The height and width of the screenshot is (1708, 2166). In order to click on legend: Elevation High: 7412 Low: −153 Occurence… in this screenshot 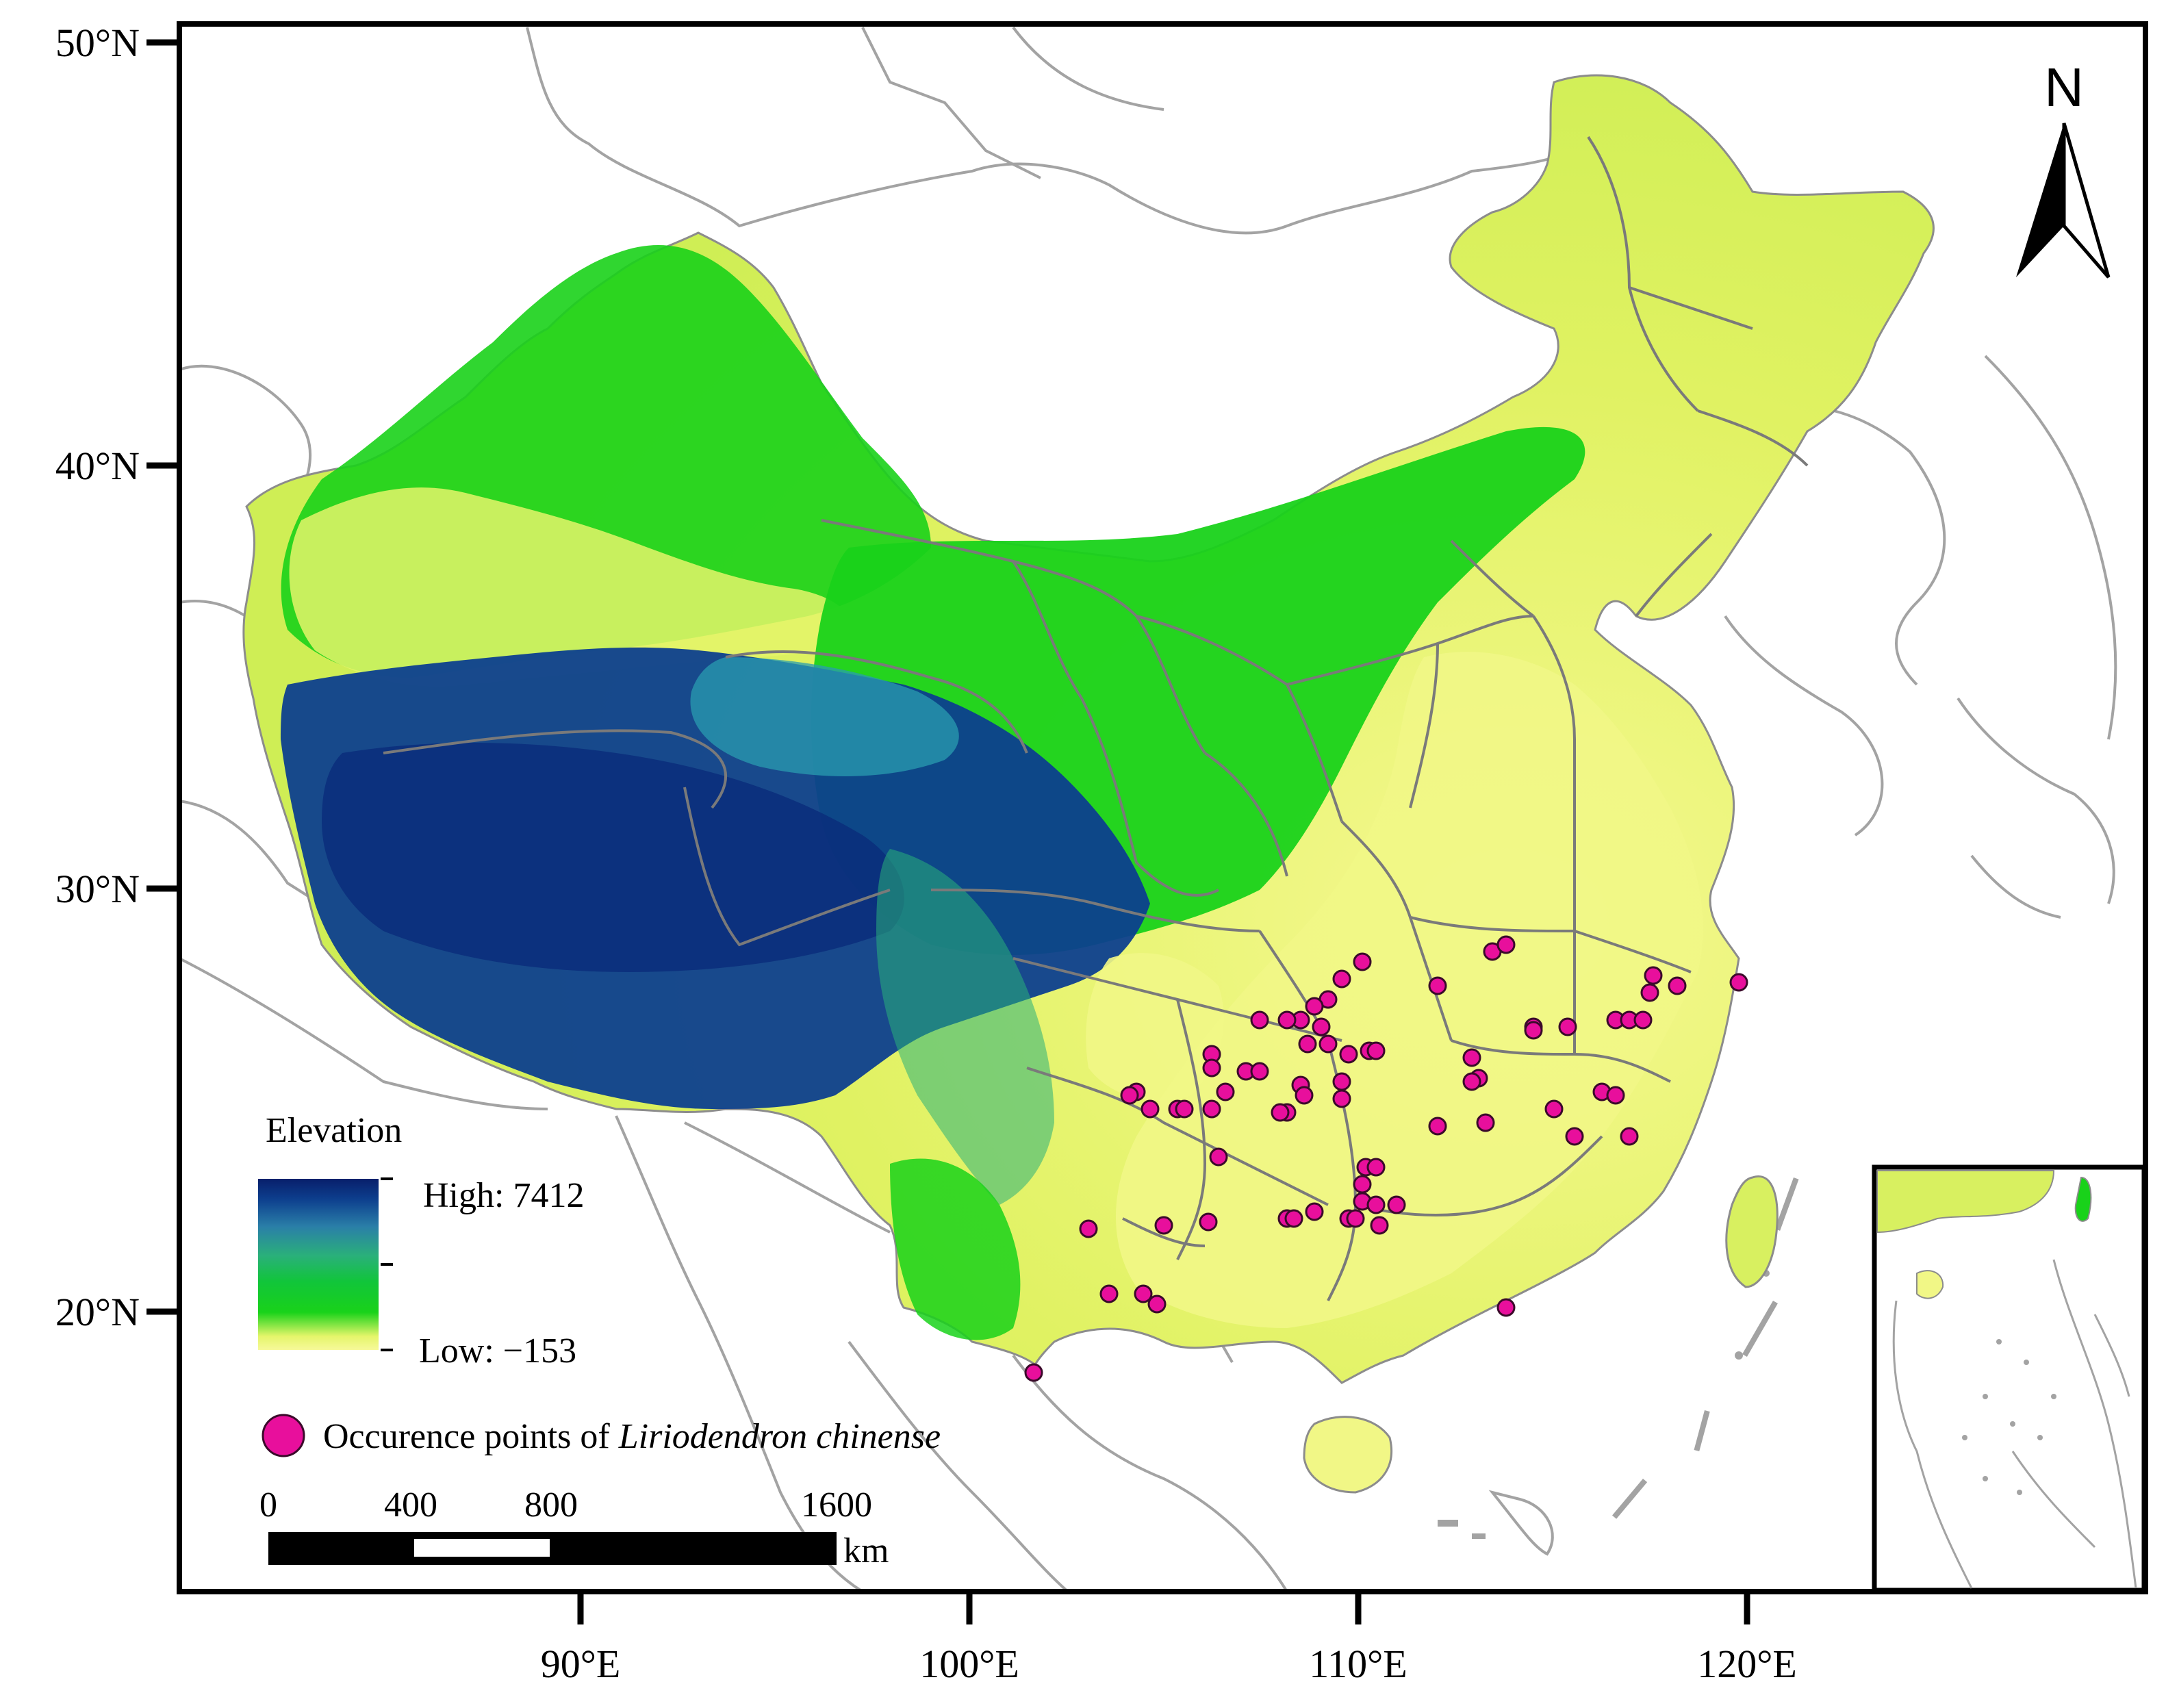, I will do `click(599, 1284)`.